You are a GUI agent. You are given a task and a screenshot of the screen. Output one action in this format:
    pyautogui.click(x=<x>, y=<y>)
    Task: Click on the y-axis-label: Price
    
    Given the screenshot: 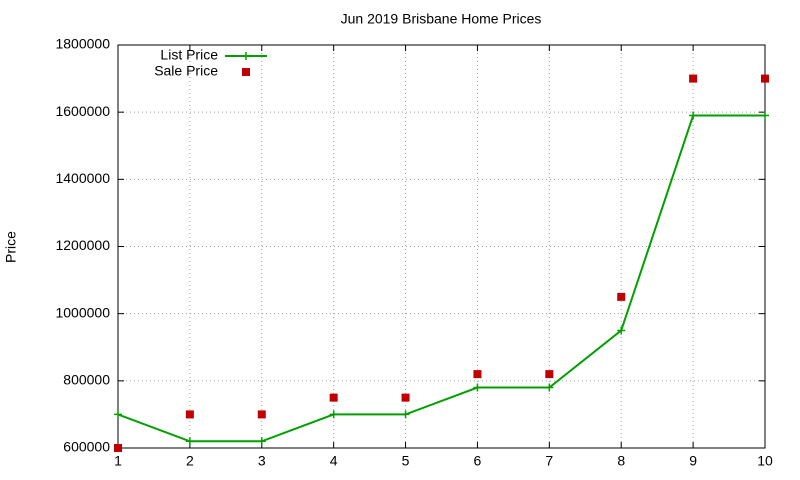 What is the action you would take?
    pyautogui.click(x=11, y=247)
    